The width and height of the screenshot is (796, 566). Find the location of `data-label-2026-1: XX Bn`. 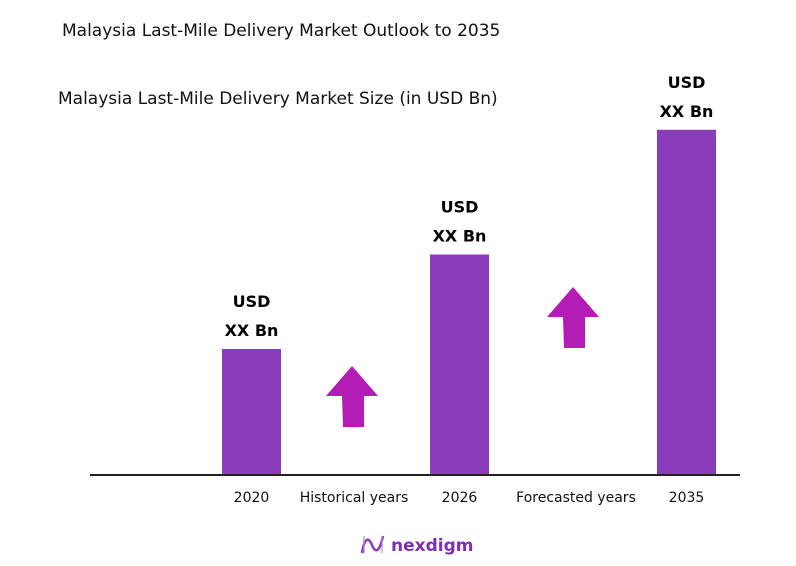

data-label-2026-1: XX Bn is located at coordinates (460, 236).